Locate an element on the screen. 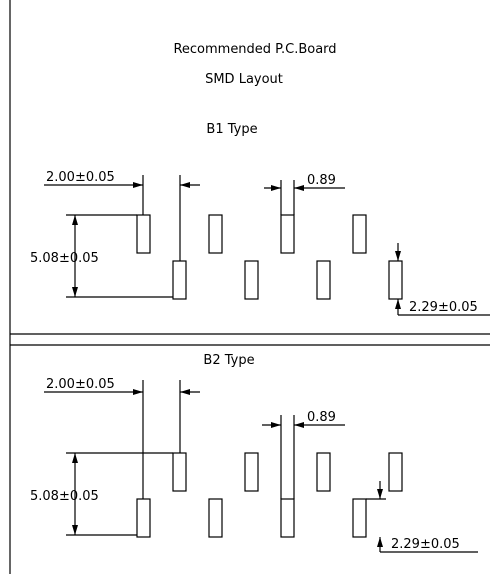 Image resolution: width=490 pixels, height=574 pixels. b1-dim-pad-length: 2.29±0.05 is located at coordinates (443, 307).